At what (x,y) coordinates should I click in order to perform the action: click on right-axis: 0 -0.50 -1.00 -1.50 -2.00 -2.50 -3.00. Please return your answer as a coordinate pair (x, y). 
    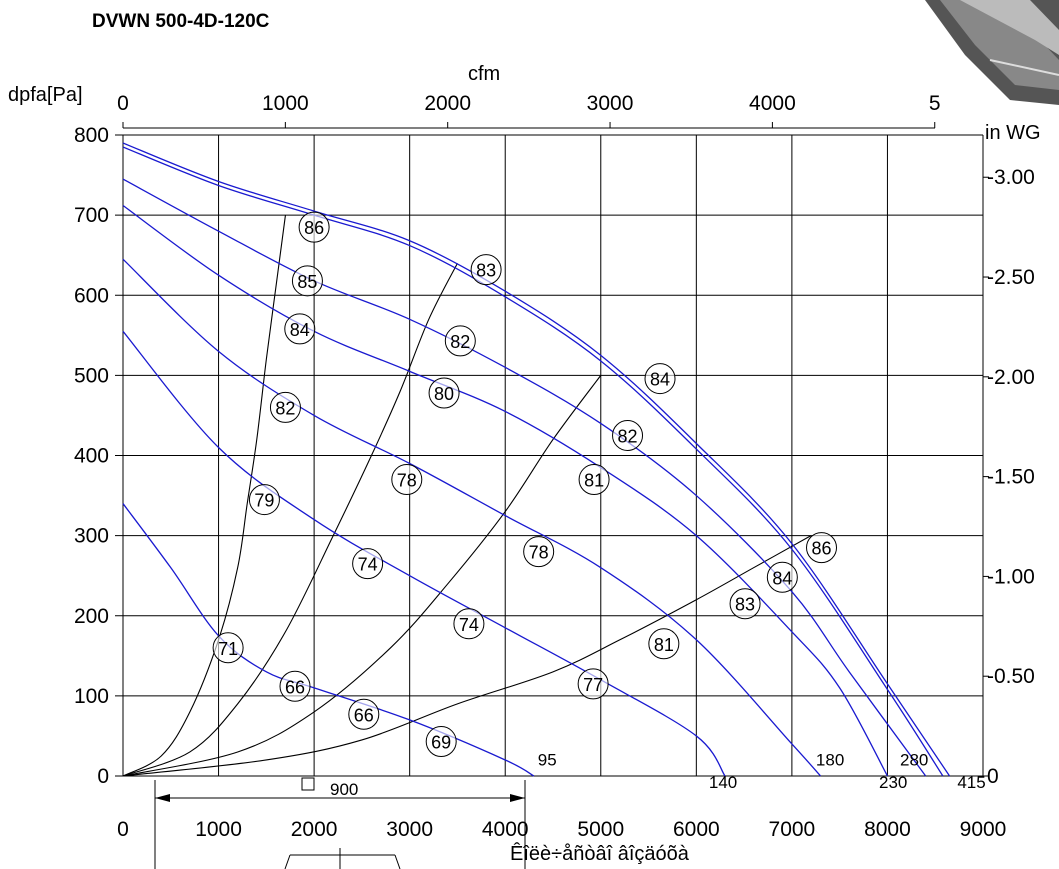
    Looking at the image, I should click on (1008, 461).